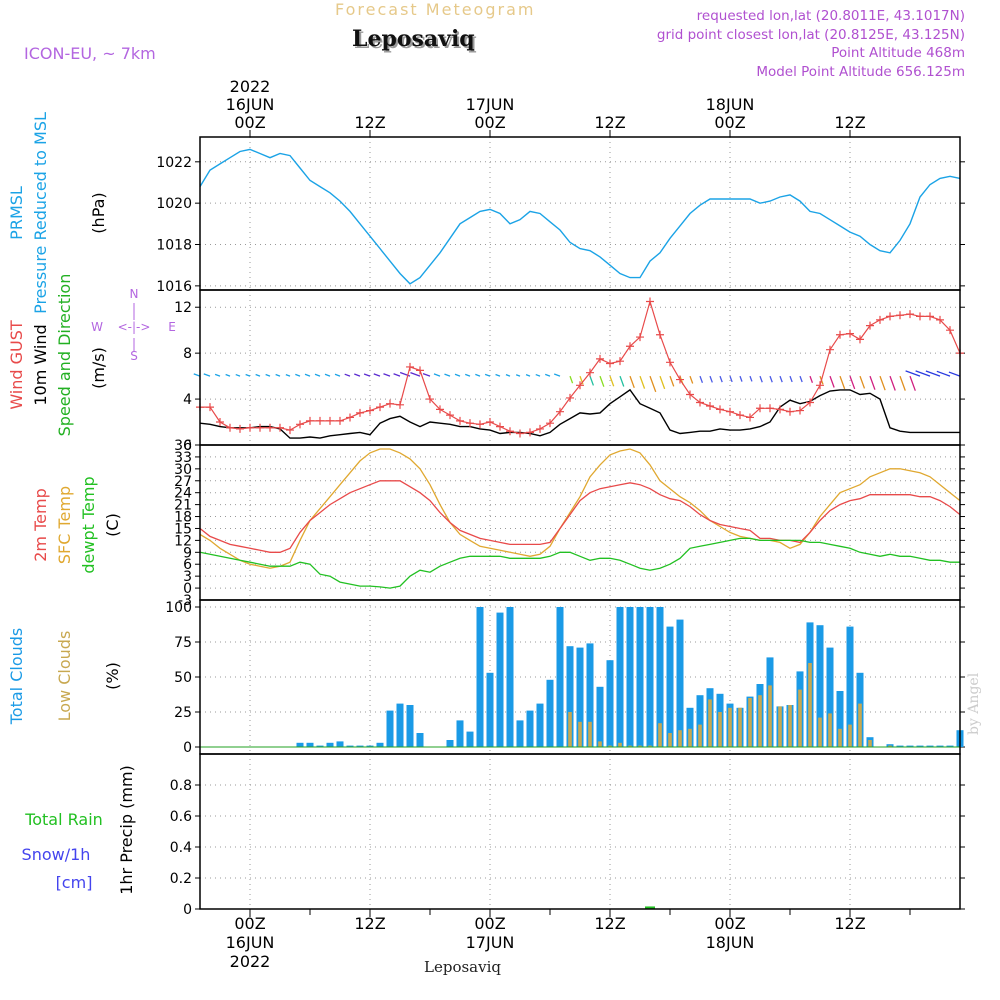 Image resolution: width=1000 pixels, height=1000 pixels. Describe the element at coordinates (183, 482) in the screenshot. I see `y-tick-label: 27` at that location.